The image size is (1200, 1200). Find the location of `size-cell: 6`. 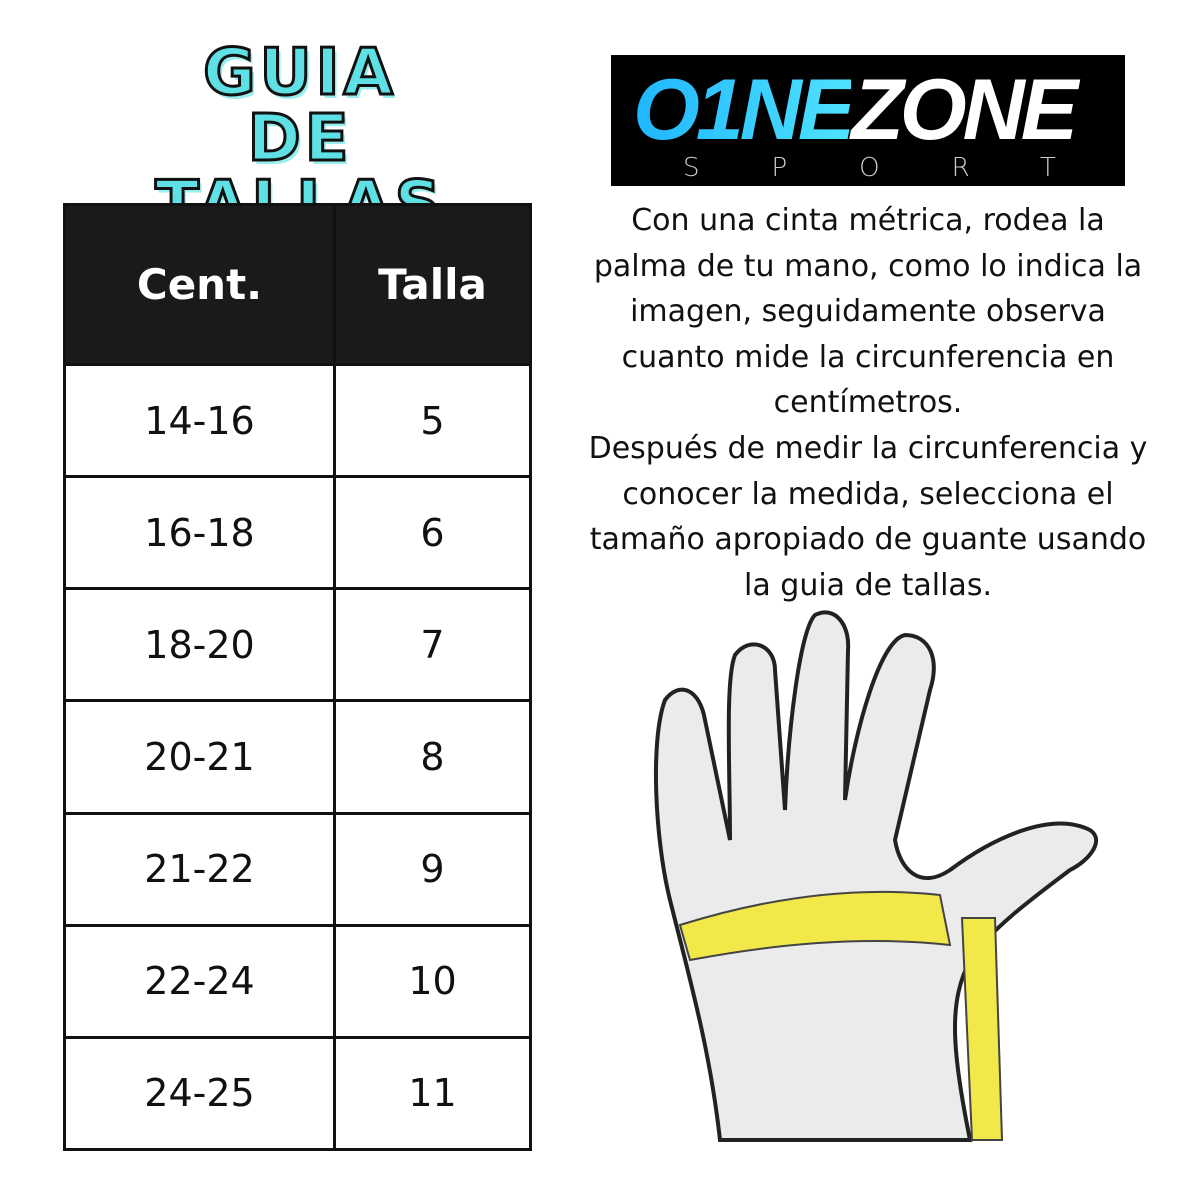

size-cell: 6 is located at coordinates (432, 533).